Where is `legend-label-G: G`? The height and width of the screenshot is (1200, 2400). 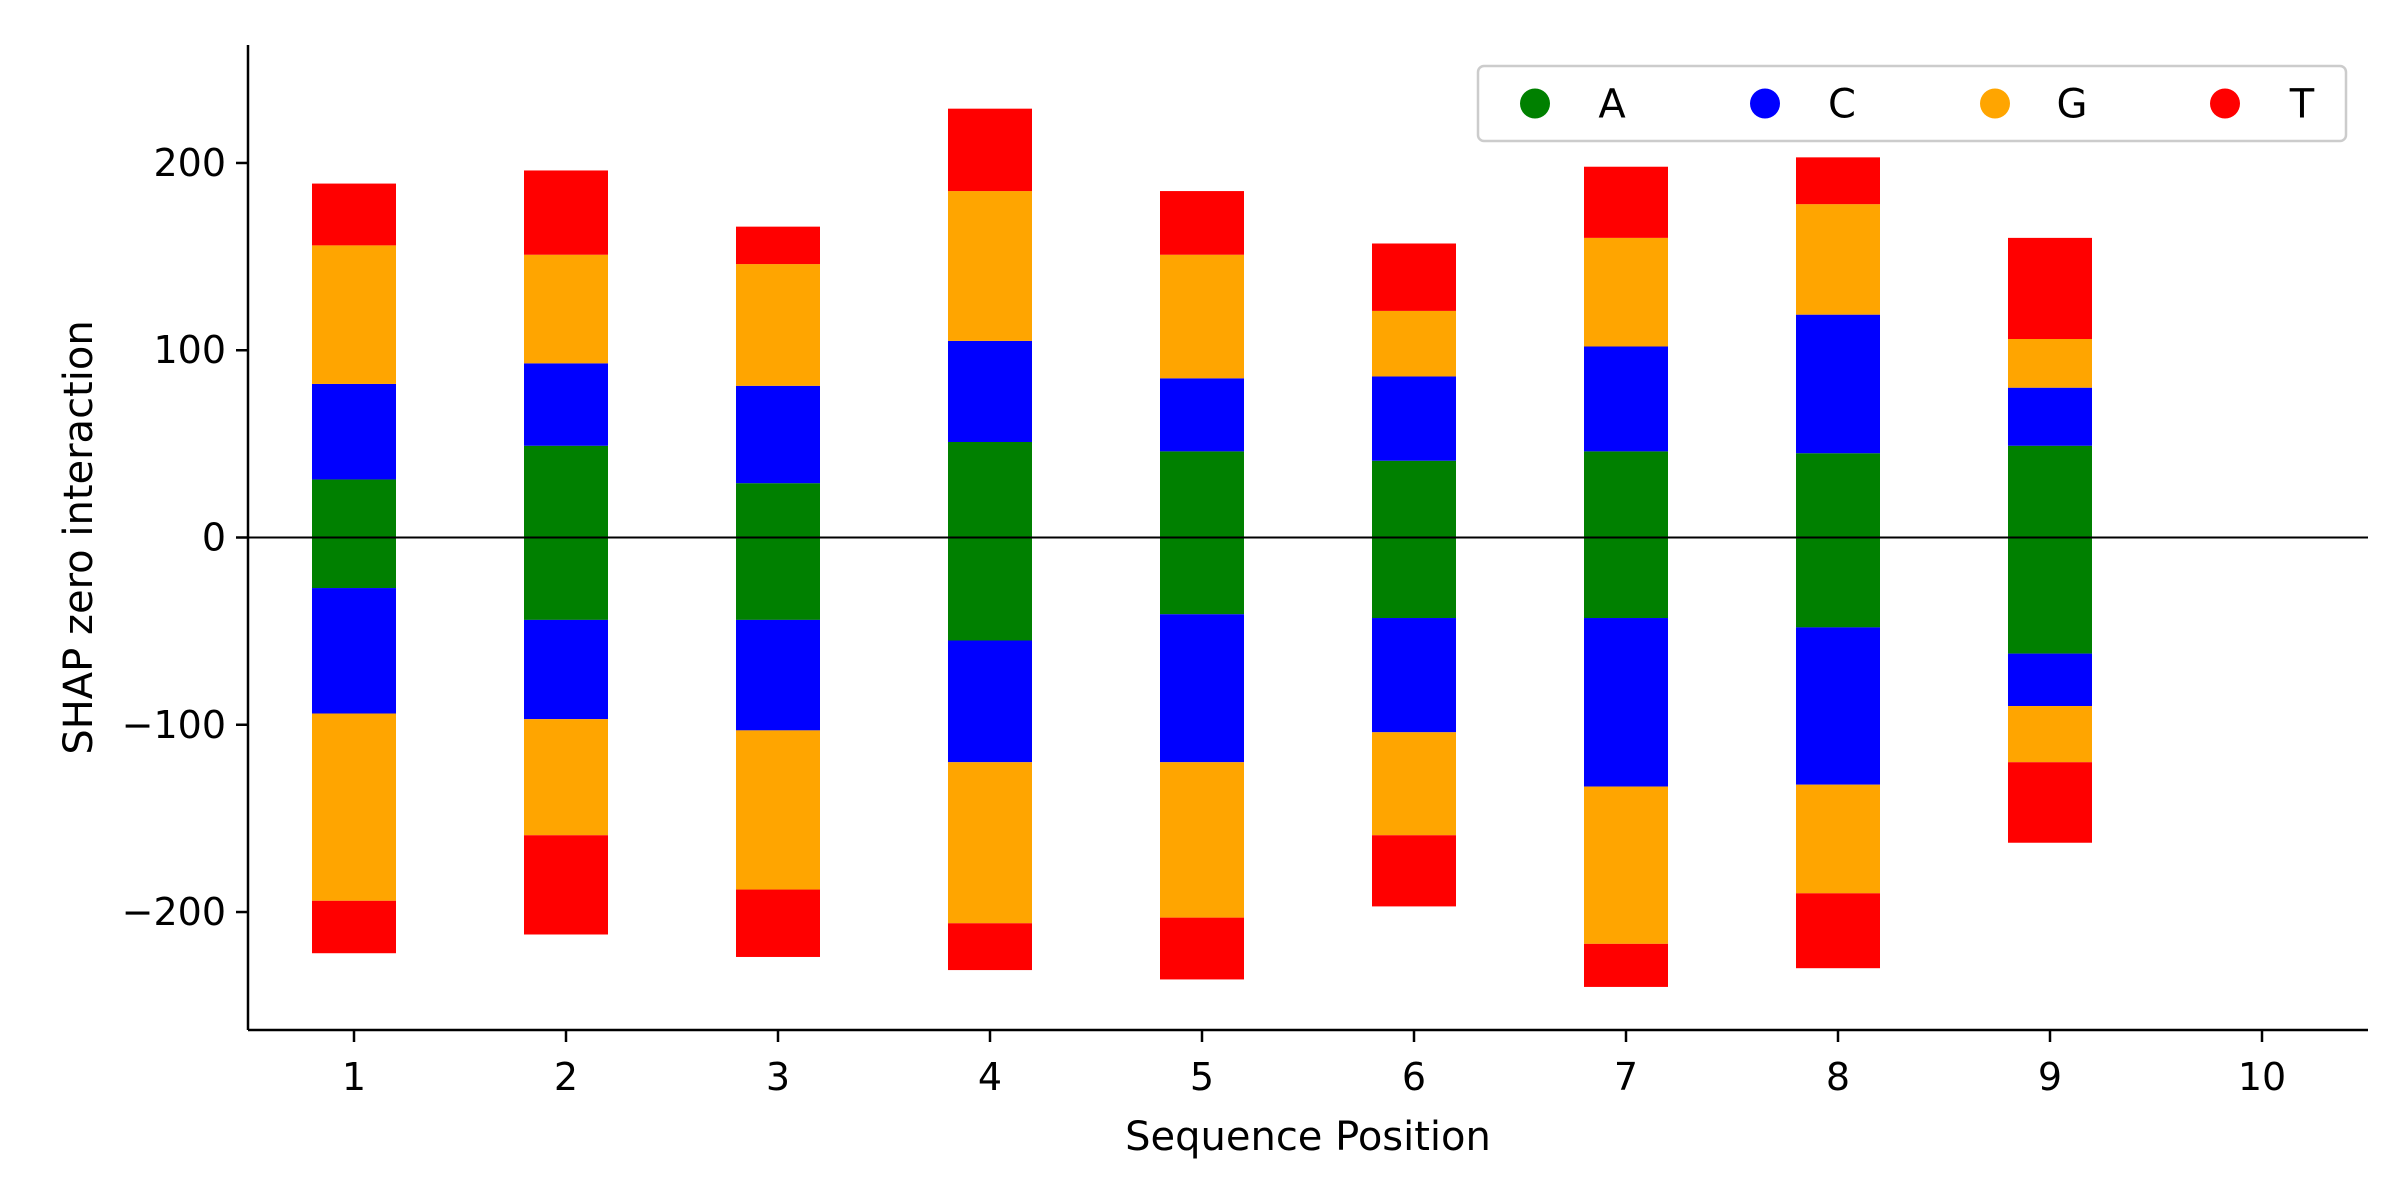
legend-label-G: G is located at coordinates (2072, 105).